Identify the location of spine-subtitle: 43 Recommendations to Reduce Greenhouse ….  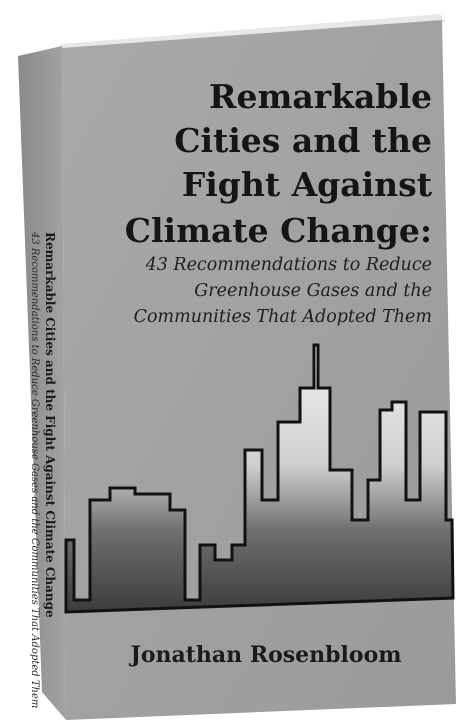
(34, 469).